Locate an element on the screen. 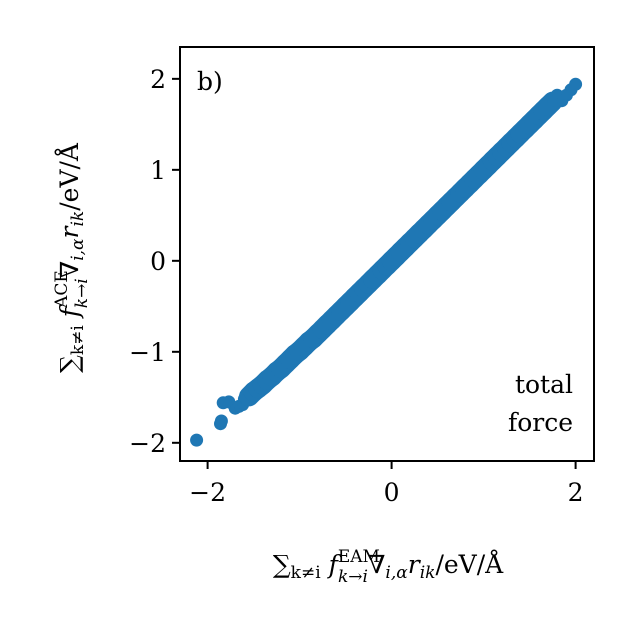 The height and width of the screenshot is (633, 633). panel-label: b) is located at coordinates (210, 81).